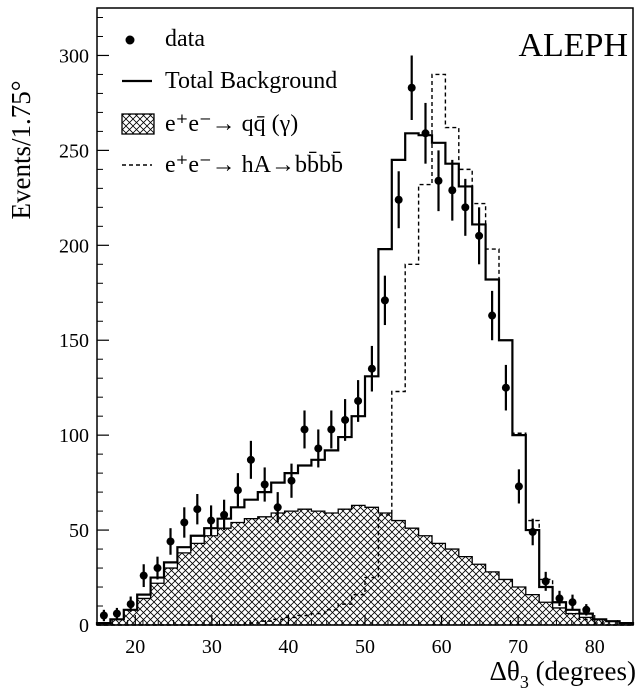  I want to click on qq-background-histogram, so click(365, 565).